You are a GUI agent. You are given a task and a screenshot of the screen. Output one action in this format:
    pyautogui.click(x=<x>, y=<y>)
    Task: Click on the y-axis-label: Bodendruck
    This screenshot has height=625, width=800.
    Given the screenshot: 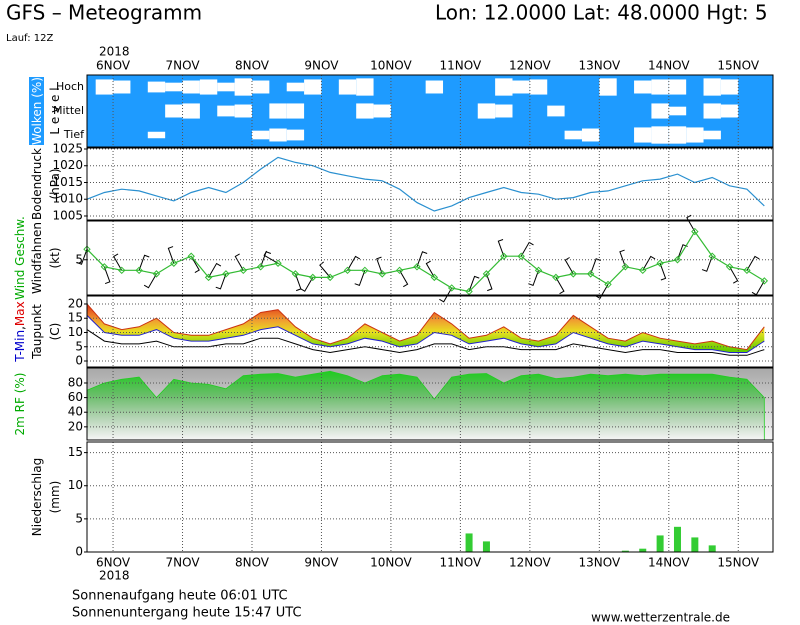 What is the action you would take?
    pyautogui.click(x=37, y=184)
    